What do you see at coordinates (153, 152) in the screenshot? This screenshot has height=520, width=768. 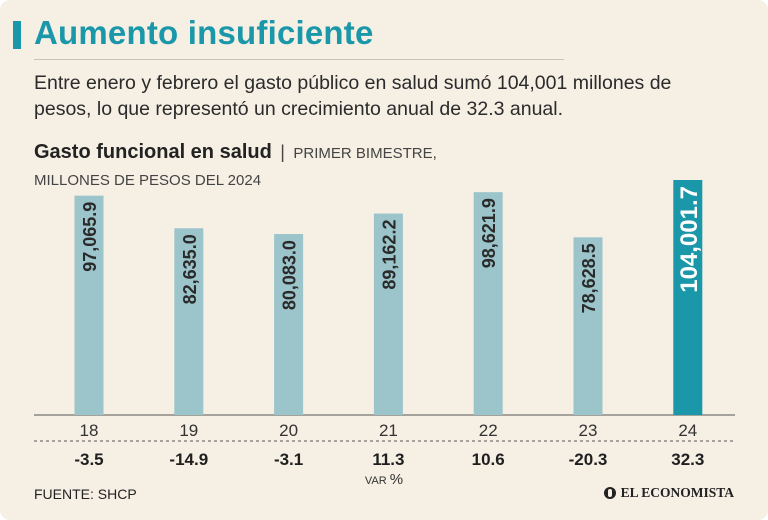 I see `chart-title: Gasto funcional en salud` at bounding box center [153, 152].